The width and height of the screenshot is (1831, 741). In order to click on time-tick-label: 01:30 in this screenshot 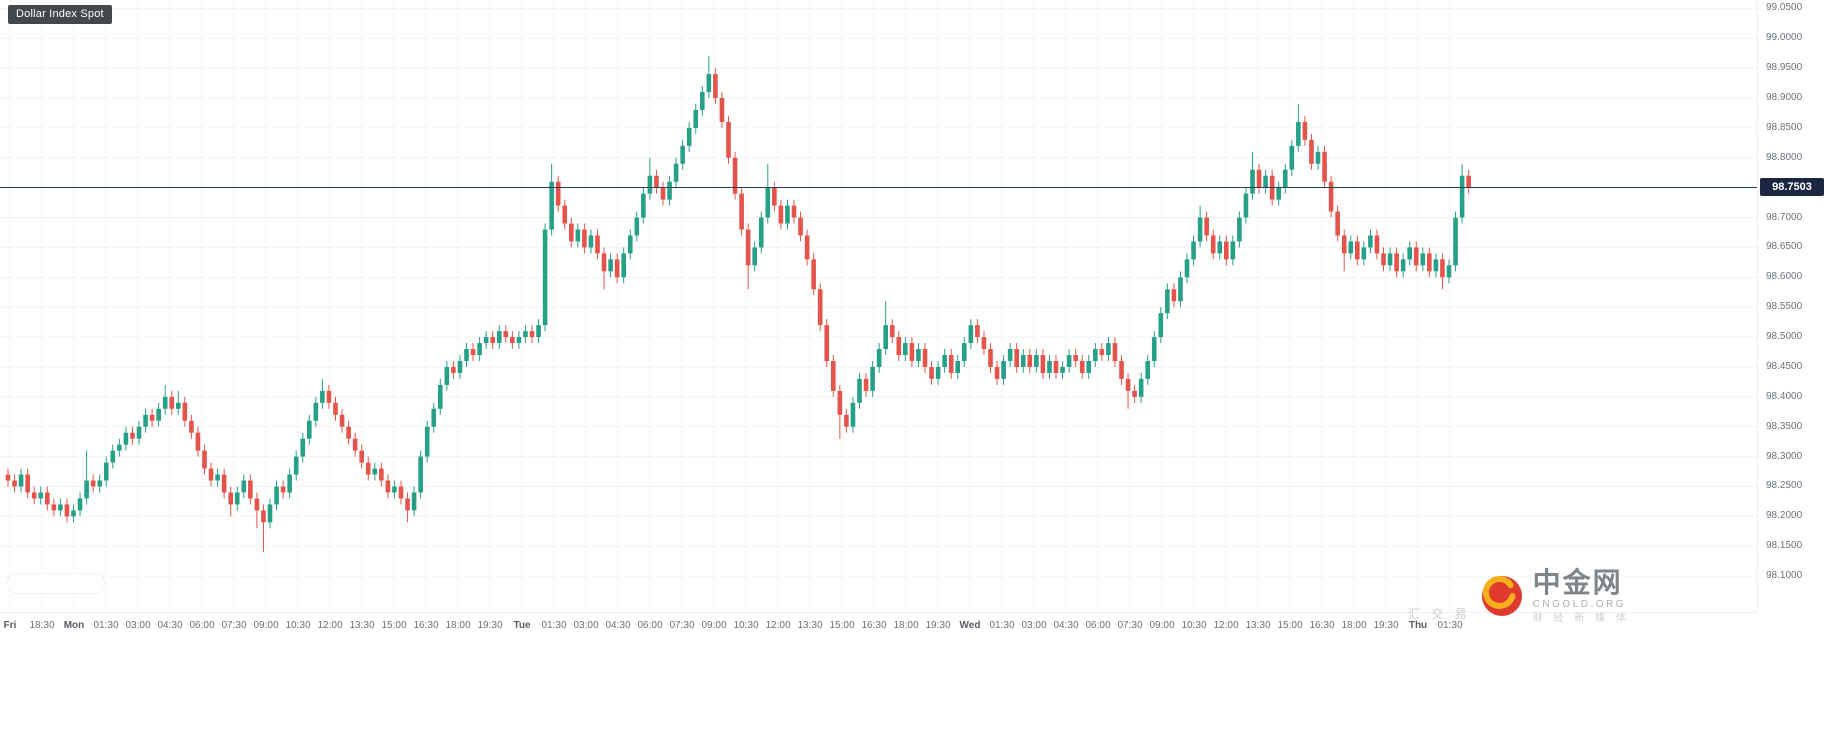, I will do `click(1450, 625)`.